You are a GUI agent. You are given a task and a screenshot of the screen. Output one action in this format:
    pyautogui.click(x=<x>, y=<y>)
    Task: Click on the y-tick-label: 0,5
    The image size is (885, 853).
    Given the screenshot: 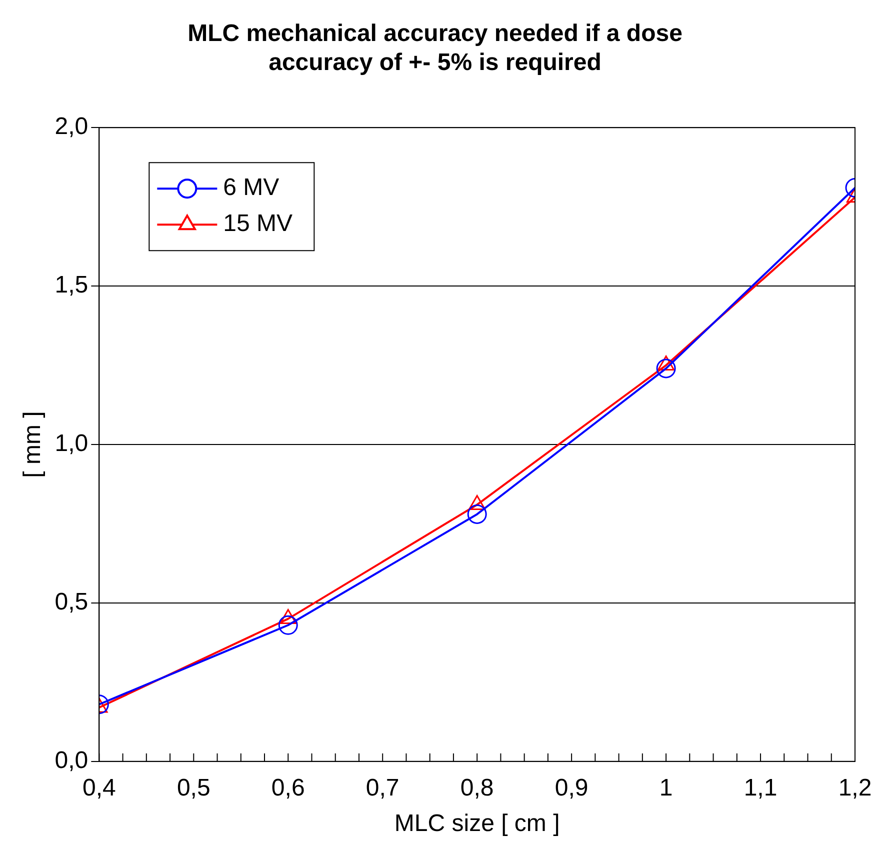 What is the action you would take?
    pyautogui.click(x=71, y=602)
    